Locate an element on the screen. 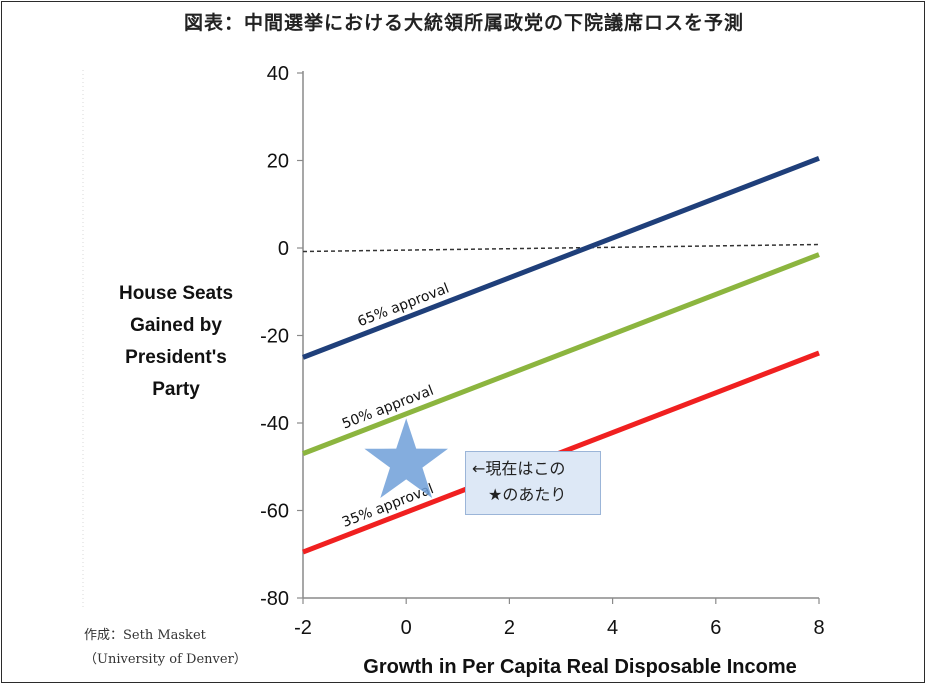 Image resolution: width=928 pixels, height=686 pixels. y-tick-label: 0 is located at coordinates (283, 249).